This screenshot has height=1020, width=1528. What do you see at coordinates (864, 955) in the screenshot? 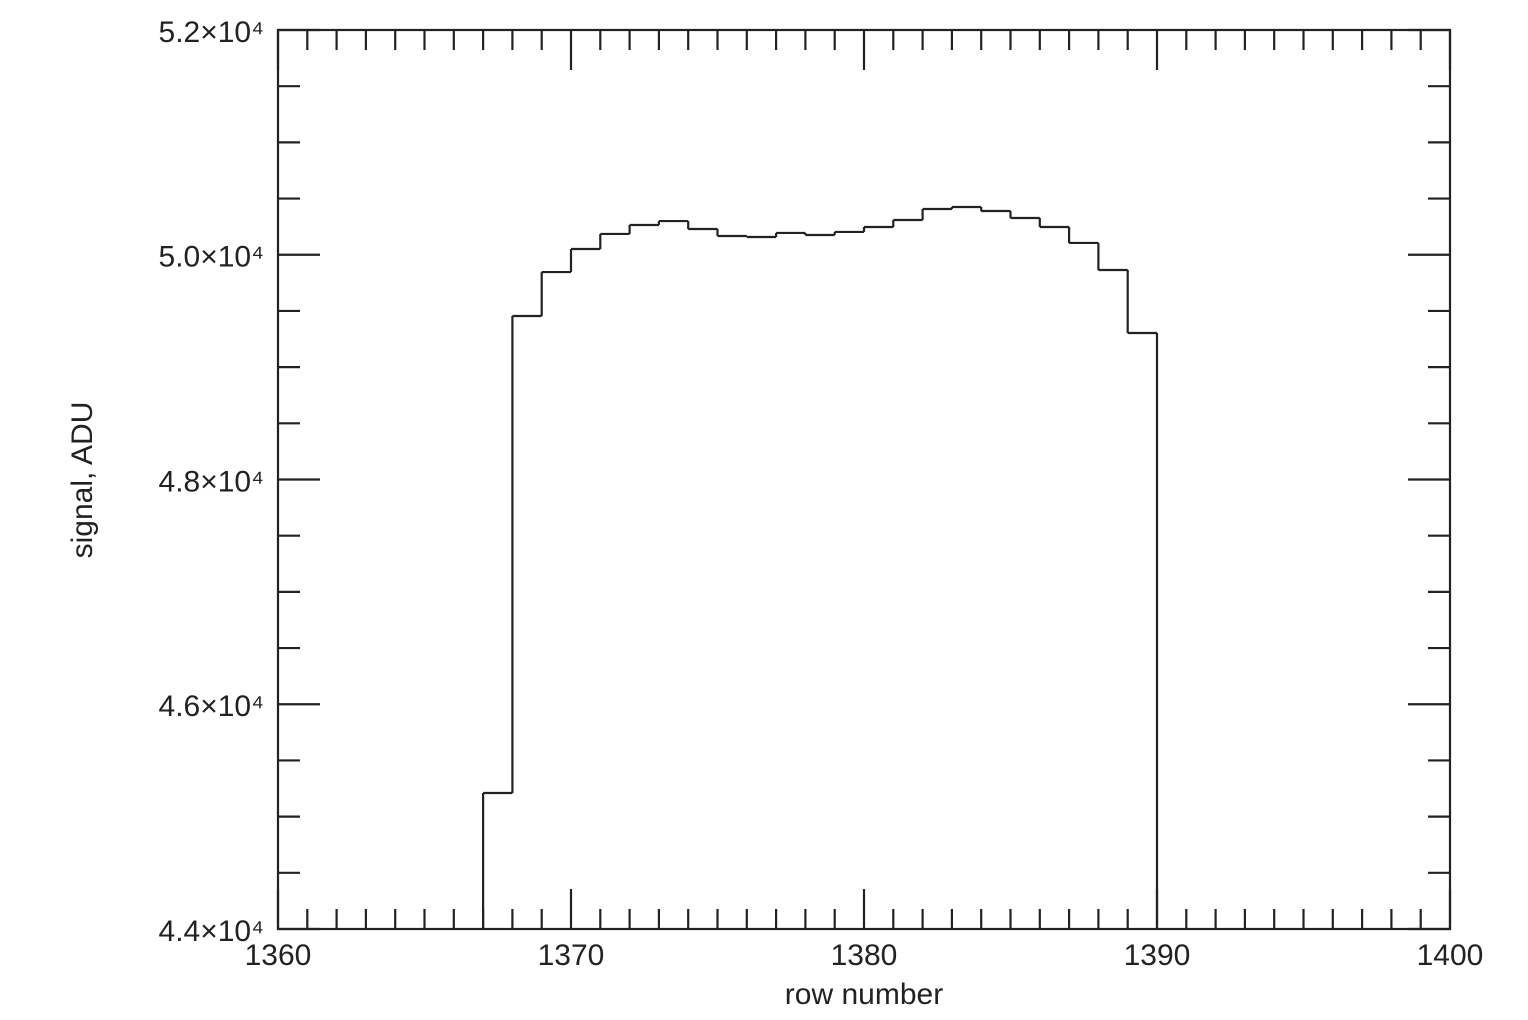
I see `x-tick-label: 1380` at bounding box center [864, 955].